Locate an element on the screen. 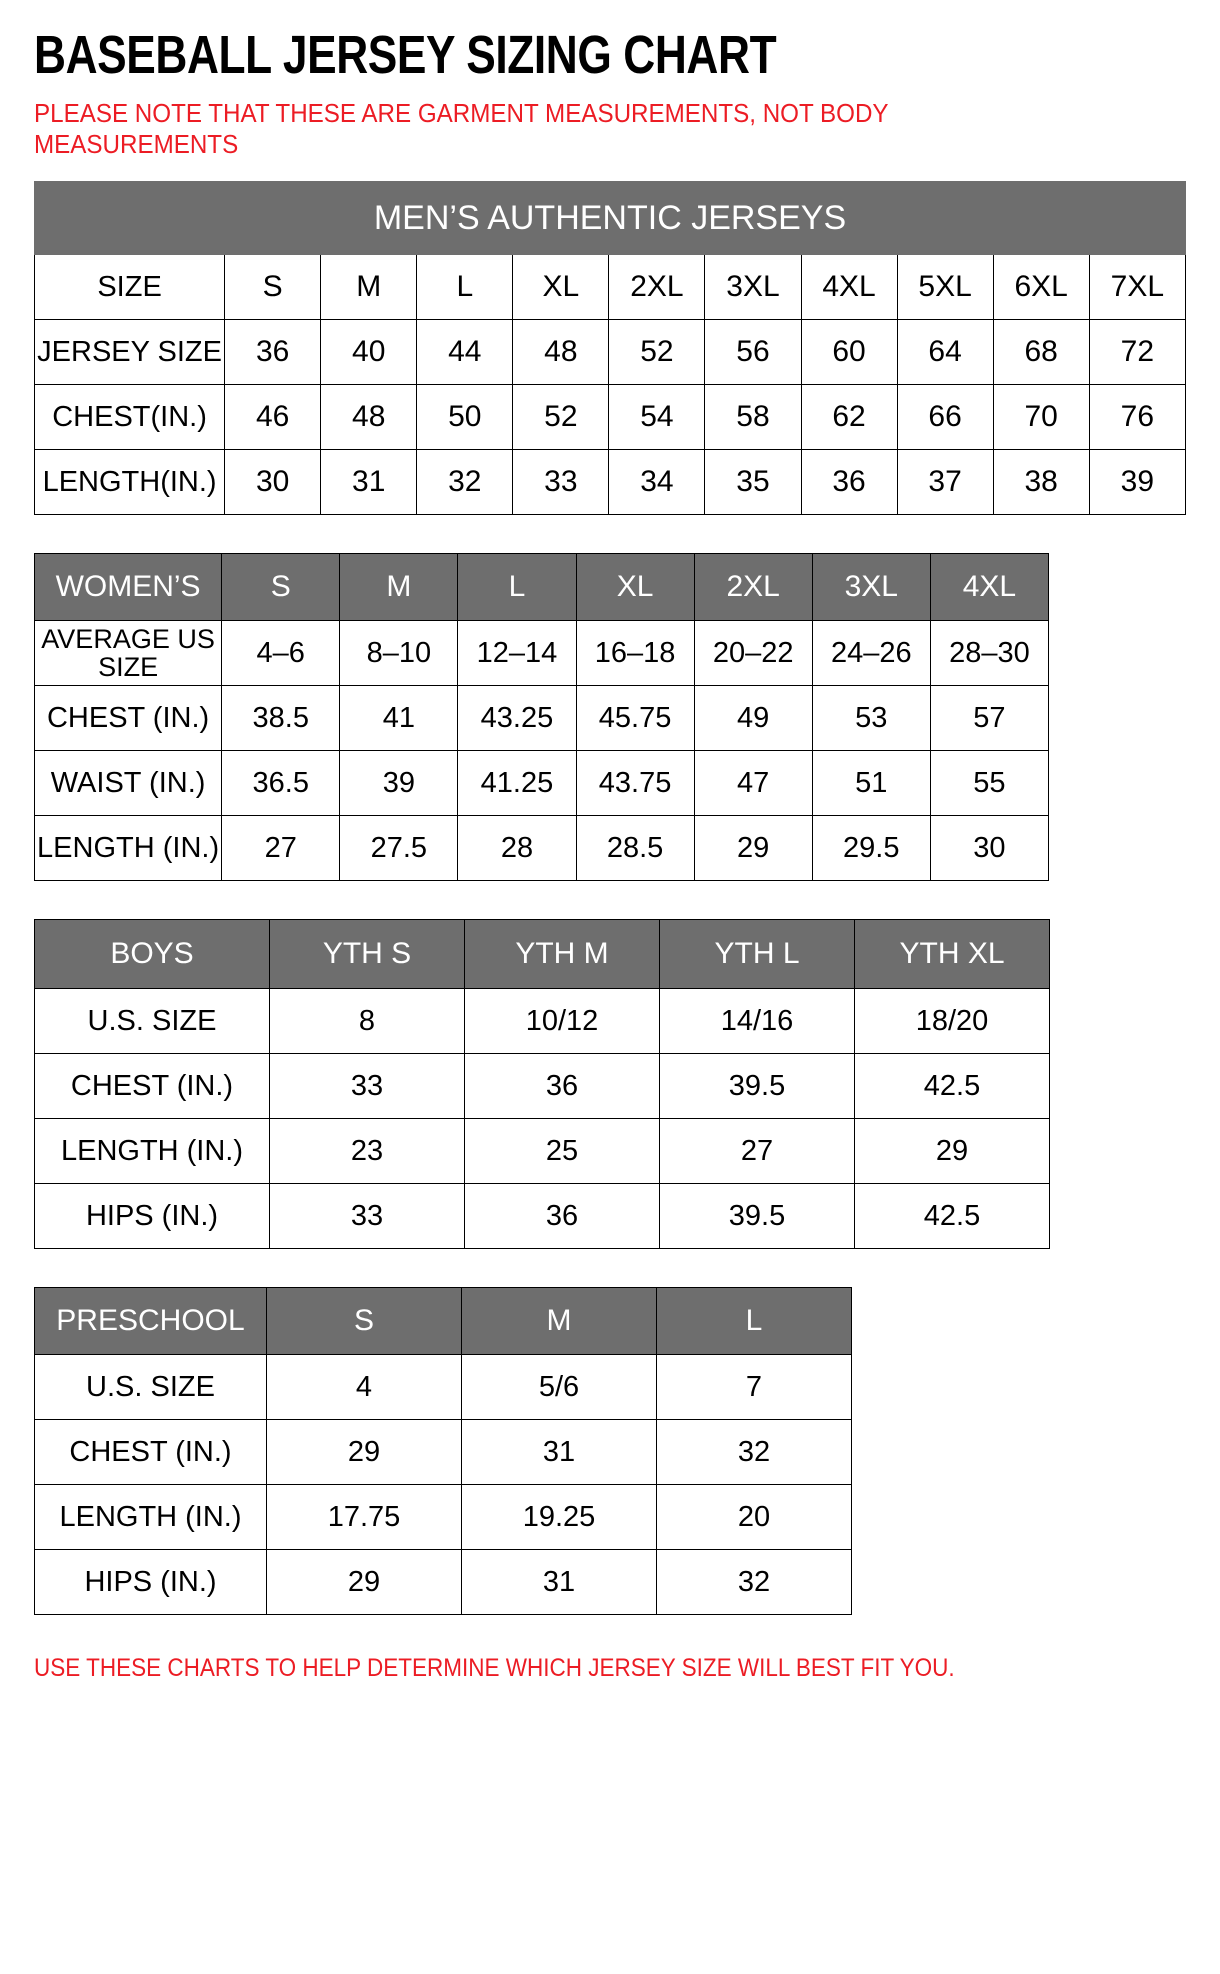 This screenshot has width=1220, height=1974. table-cell: 17.75 is located at coordinates (364, 1517).